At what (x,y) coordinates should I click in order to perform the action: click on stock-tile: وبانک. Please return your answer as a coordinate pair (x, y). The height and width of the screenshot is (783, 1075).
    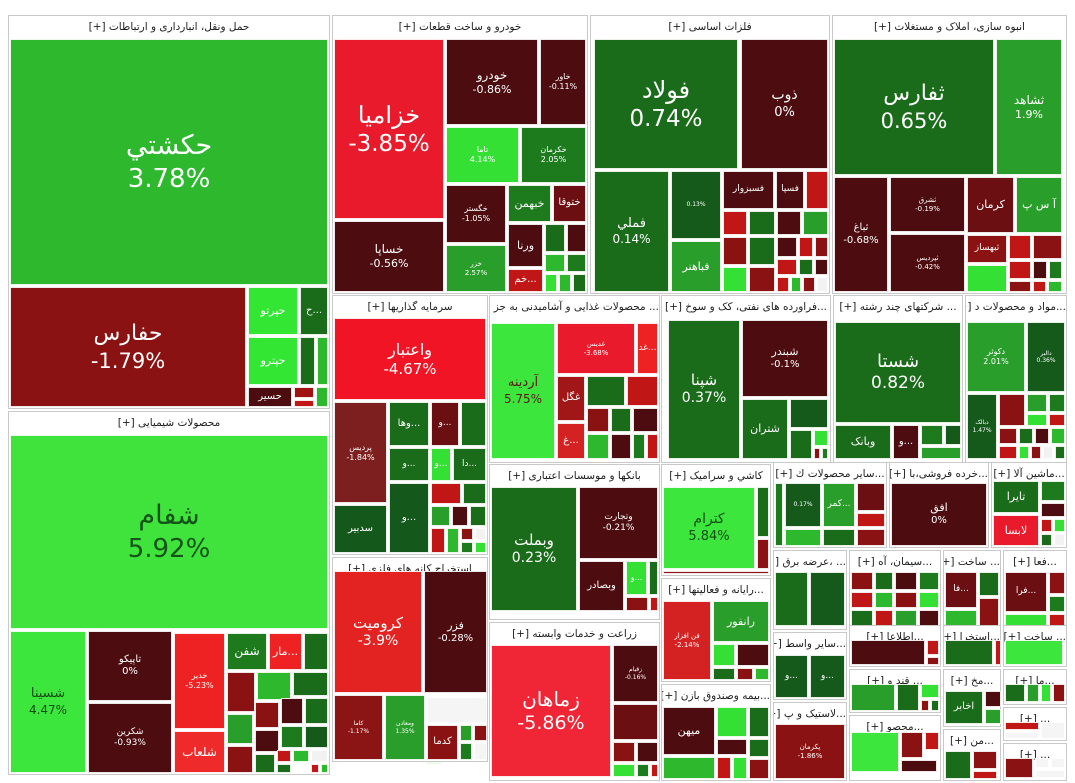
    Looking at the image, I should click on (863, 442).